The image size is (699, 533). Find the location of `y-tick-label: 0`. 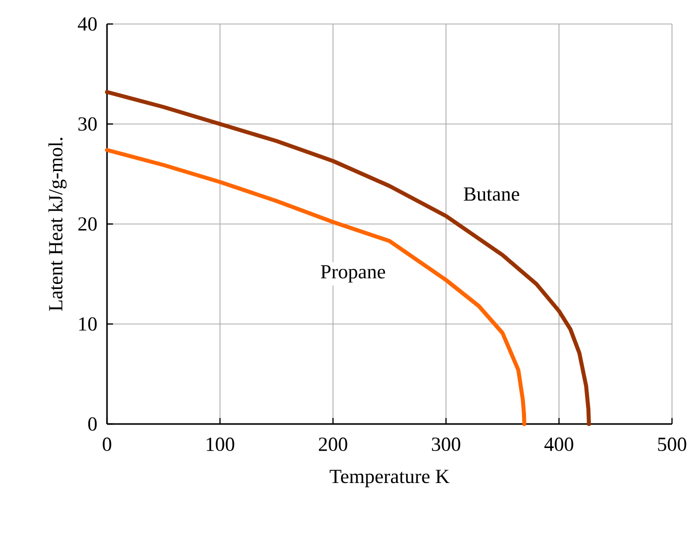

y-tick-label: 0 is located at coordinates (92, 424).